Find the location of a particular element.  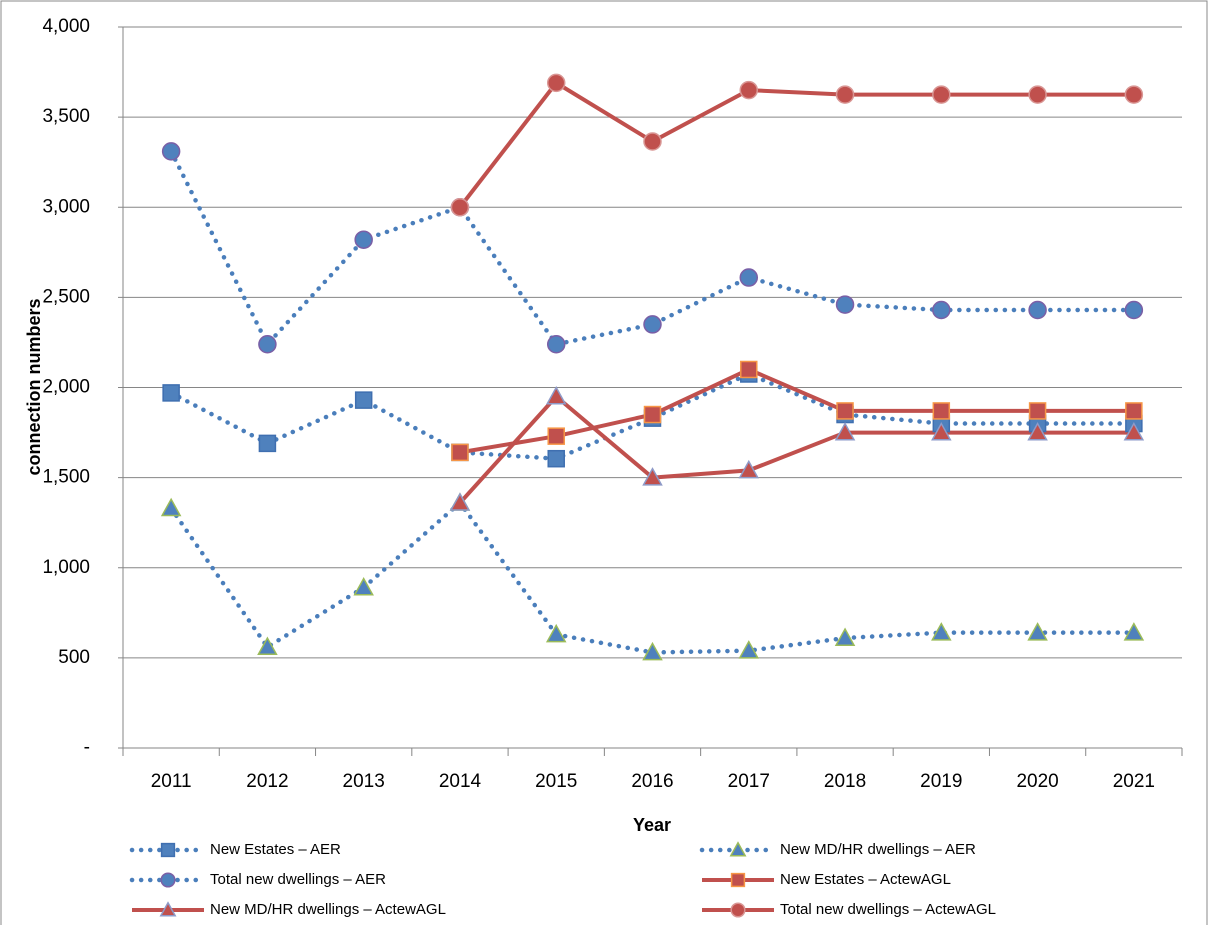

x-axis-label: Year is located at coordinates (652, 825).